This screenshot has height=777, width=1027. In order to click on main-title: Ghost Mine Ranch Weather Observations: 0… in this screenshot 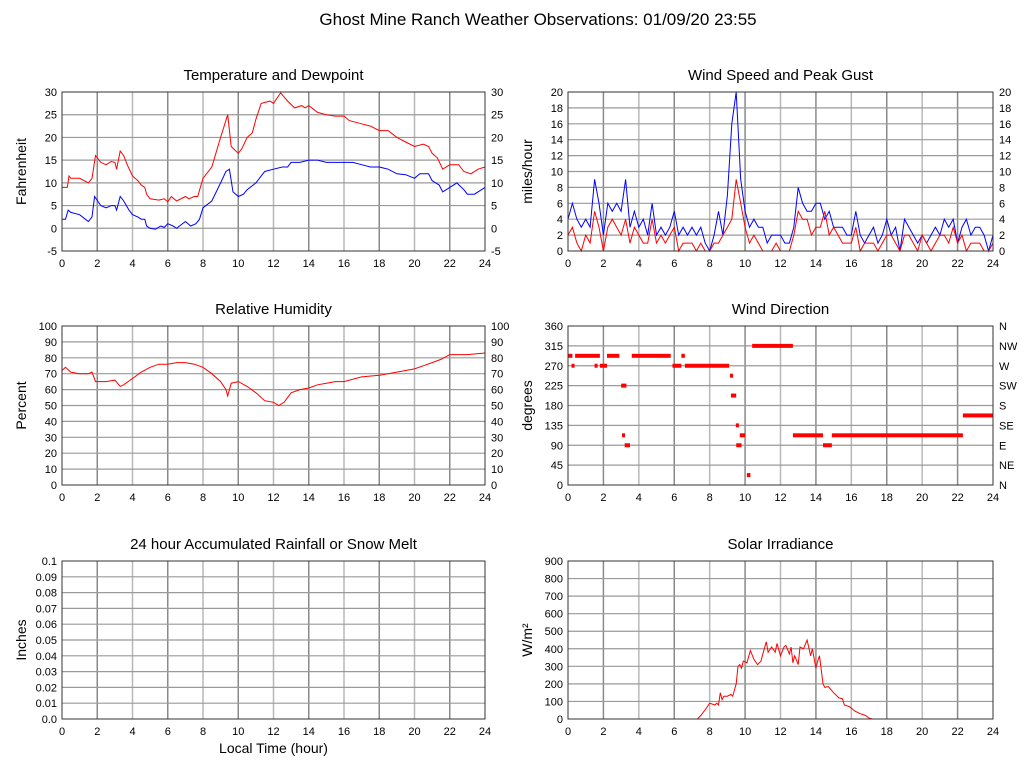, I will do `click(537, 19)`.